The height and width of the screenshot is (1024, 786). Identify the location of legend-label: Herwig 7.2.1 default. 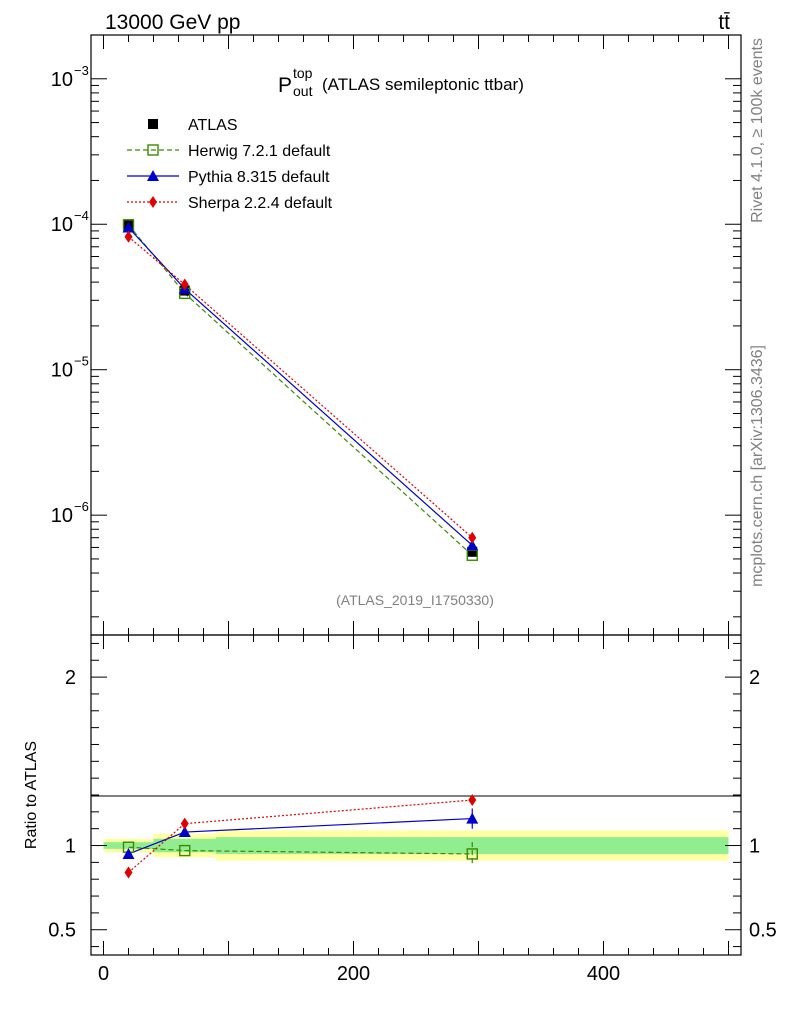
(259, 151).